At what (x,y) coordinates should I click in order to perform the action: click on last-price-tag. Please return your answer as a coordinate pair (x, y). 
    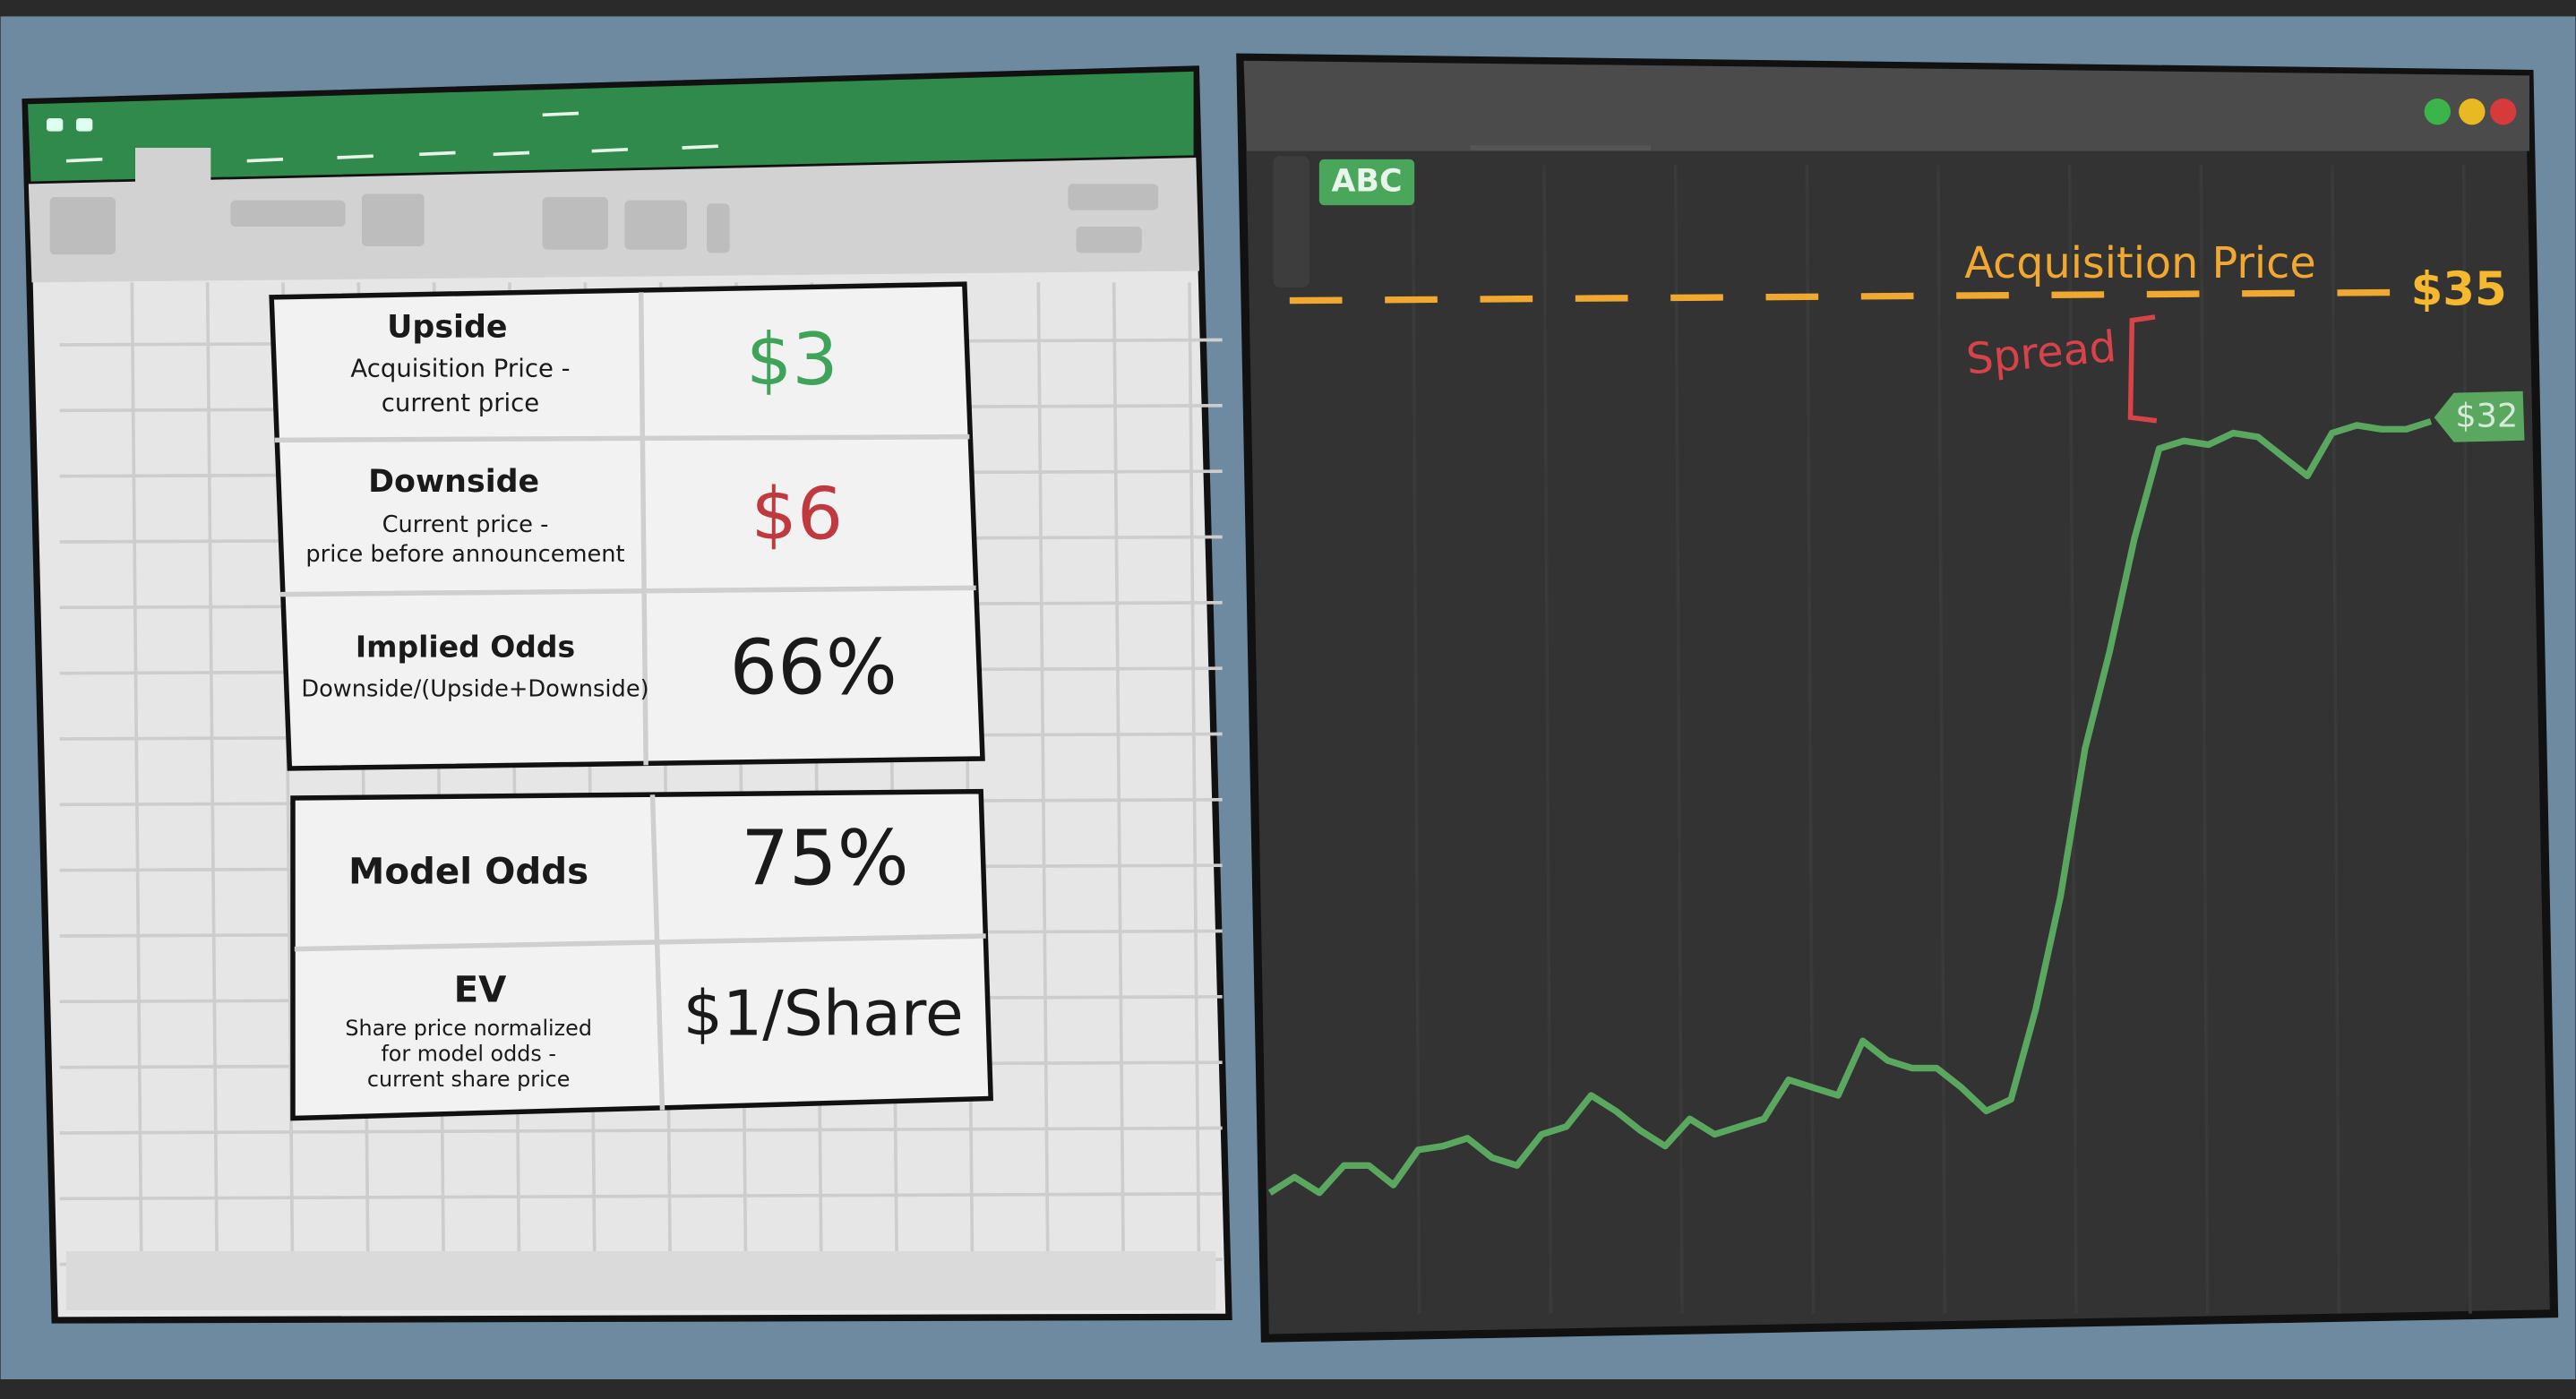
    Looking at the image, I should click on (2479, 416).